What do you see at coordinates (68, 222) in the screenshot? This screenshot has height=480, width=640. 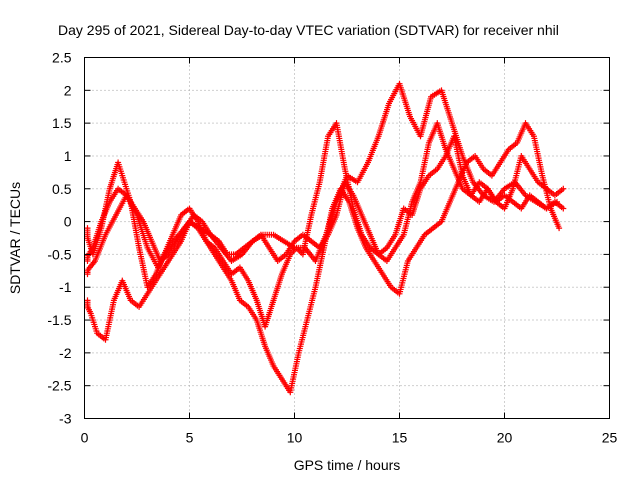 I see `y-tick-label: 0` at bounding box center [68, 222].